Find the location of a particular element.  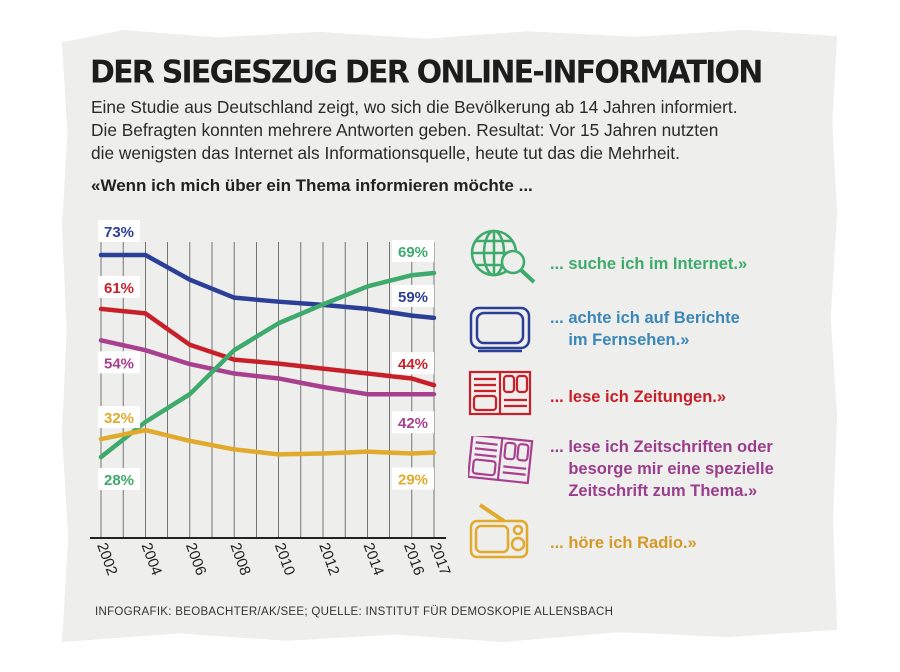

value-label-radio: 29% is located at coordinates (413, 480).